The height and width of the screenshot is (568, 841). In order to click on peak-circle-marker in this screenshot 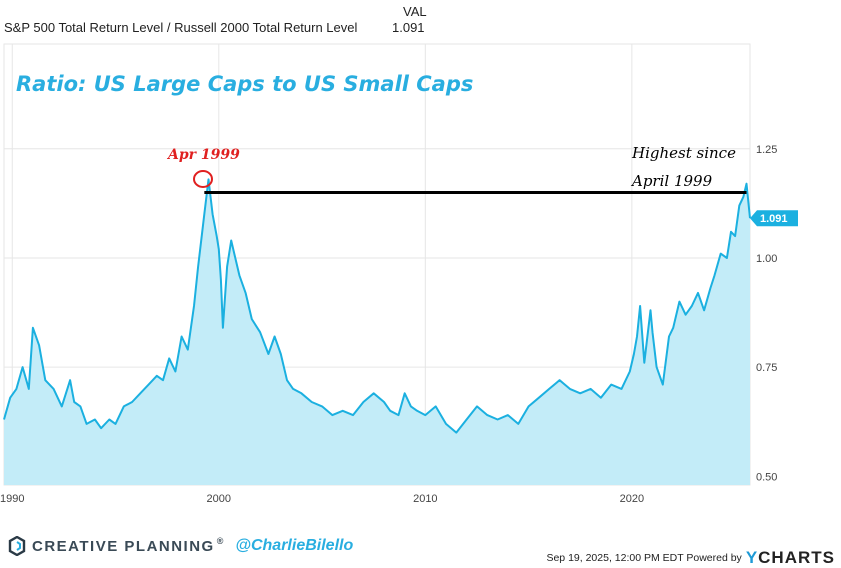, I will do `click(203, 179)`.